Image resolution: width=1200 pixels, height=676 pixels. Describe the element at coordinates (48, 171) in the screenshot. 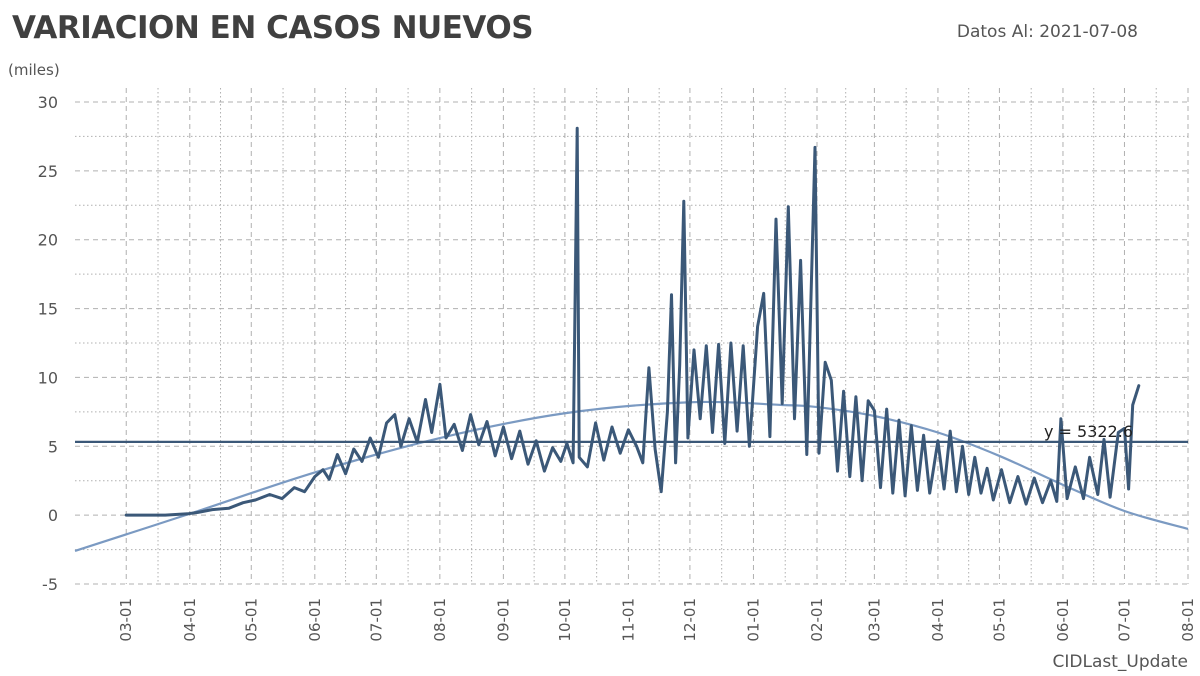

I see `y-tick-label: 25` at that location.